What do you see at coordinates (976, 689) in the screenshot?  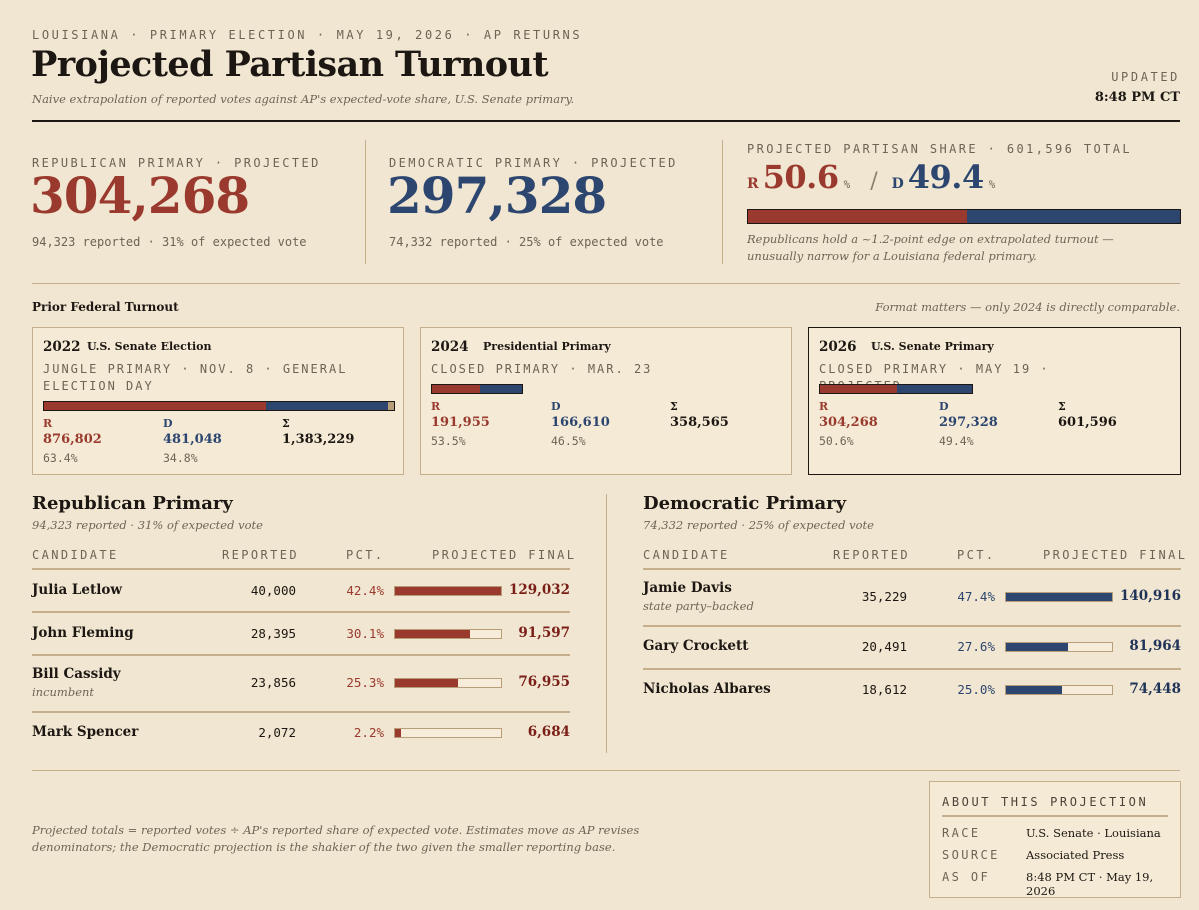 I see `candidate-pct: 25.0%` at bounding box center [976, 689].